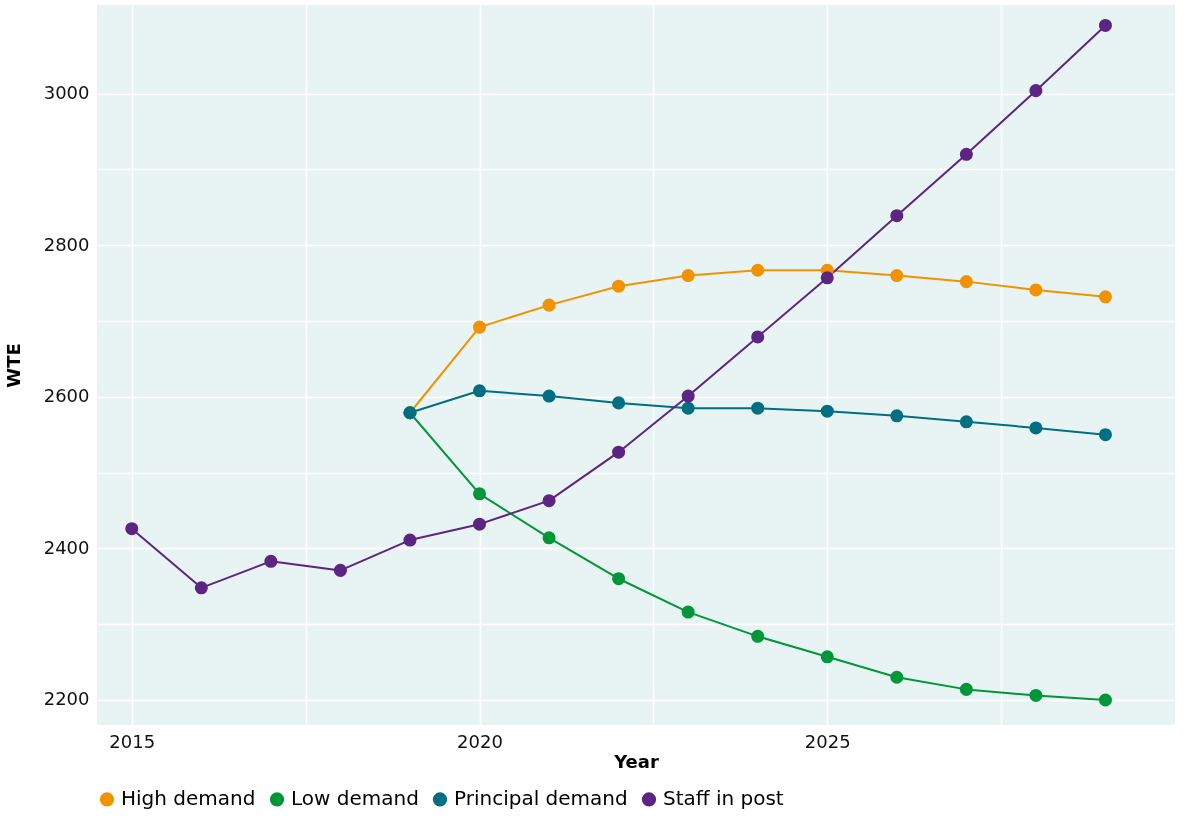 Image resolution: width=1184 pixels, height=821 pixels. I want to click on y-tick-label: 2400, so click(66, 547).